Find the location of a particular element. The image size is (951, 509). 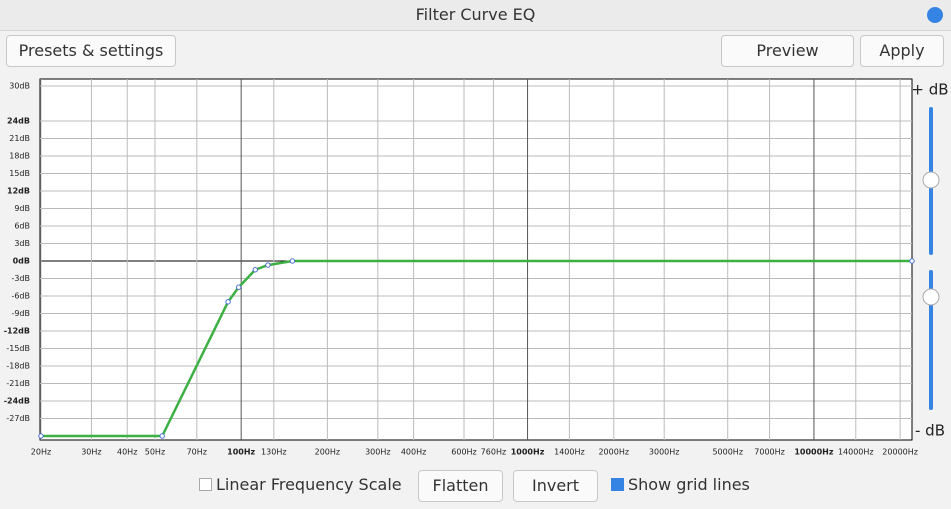

y-tick-label: -3dB is located at coordinates (20, 278).